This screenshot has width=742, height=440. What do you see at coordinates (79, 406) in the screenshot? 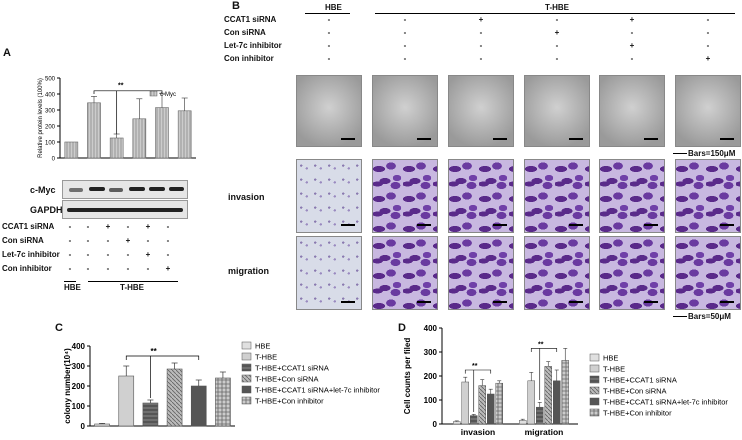
I see `panel-c-y-tick-label: 100` at bounding box center [79, 406].